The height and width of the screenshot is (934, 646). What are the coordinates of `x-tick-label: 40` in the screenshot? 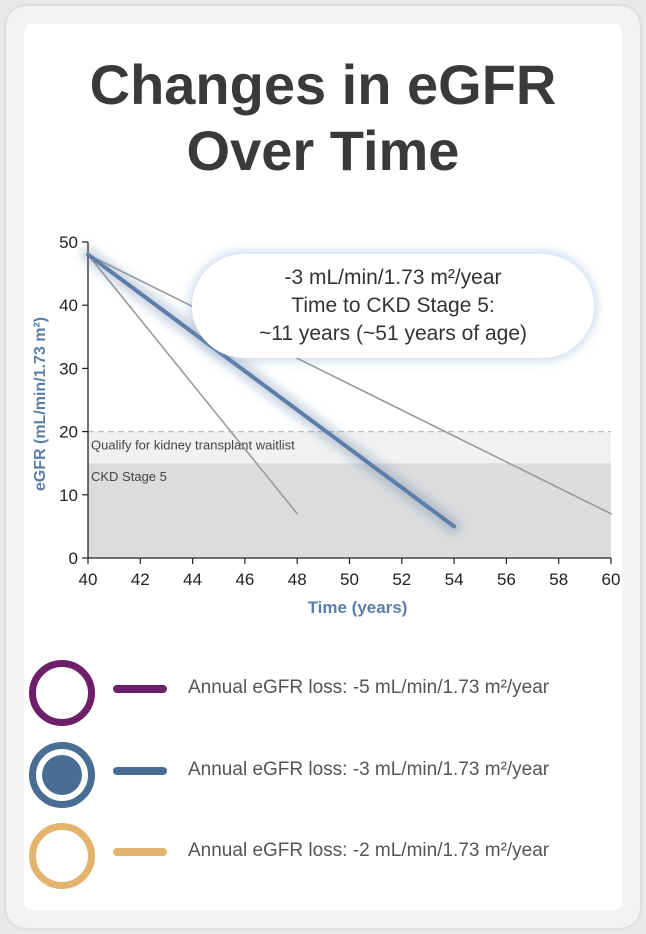 It's located at (88, 579).